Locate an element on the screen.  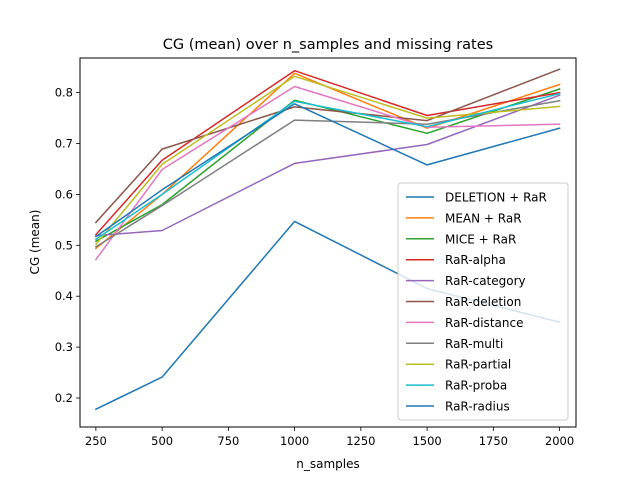
legend-box is located at coordinates (483, 301).